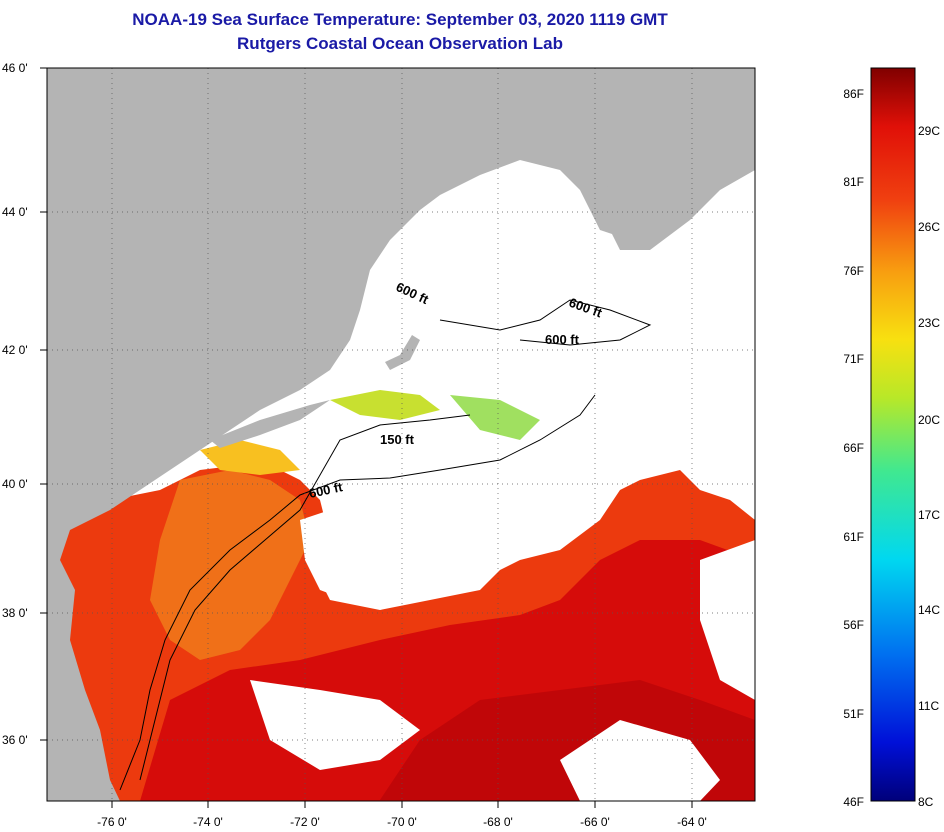 The width and height of the screenshot is (944, 832). What do you see at coordinates (692, 822) in the screenshot?
I see `lon-label: -64 0'` at bounding box center [692, 822].